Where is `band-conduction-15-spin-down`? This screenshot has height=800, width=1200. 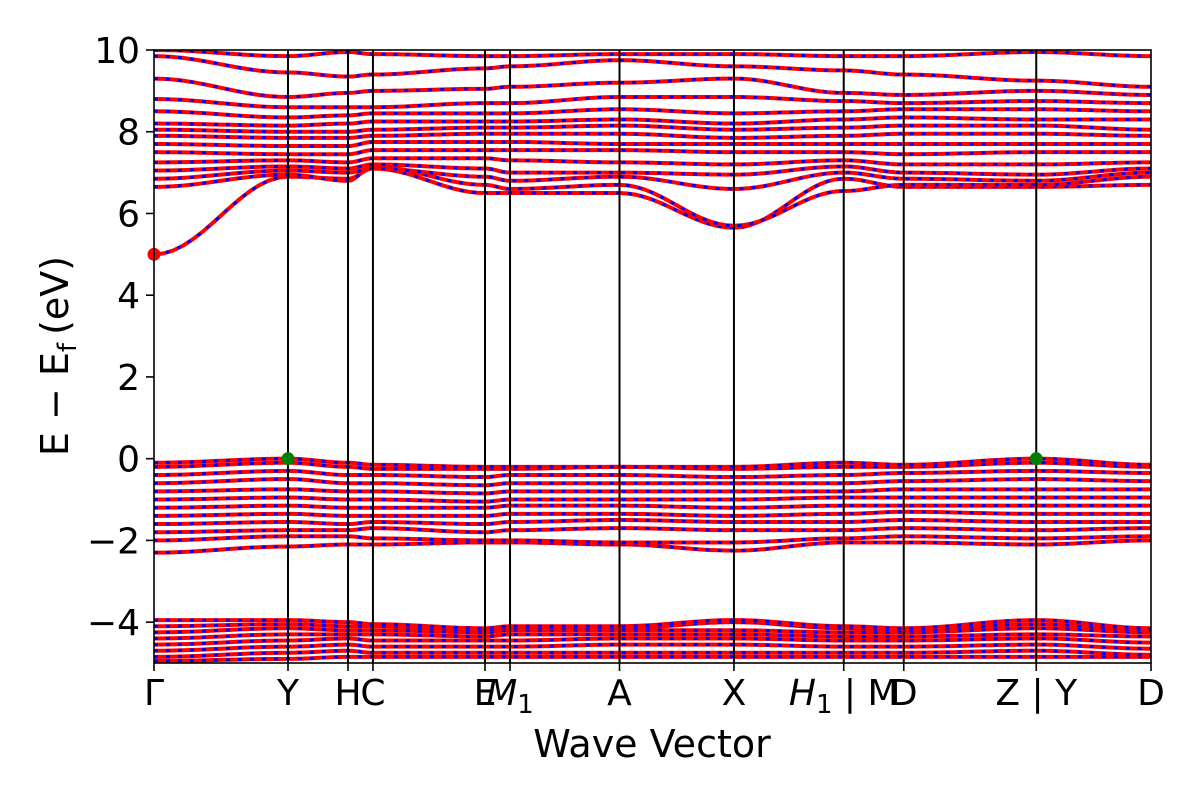 band-conduction-15-spin-down is located at coordinates (652, 54).